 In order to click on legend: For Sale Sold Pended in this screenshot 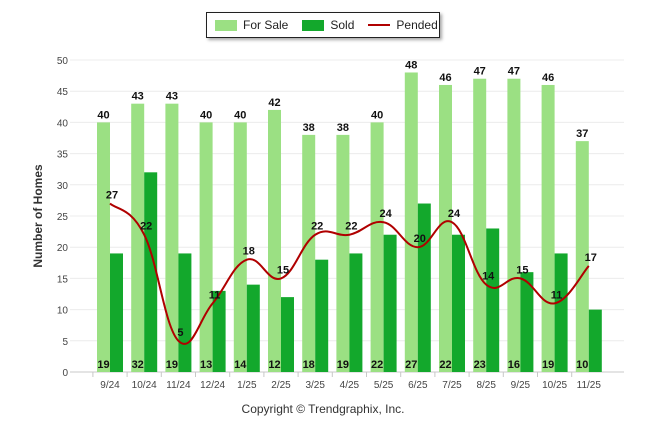, I will do `click(323, 25)`.